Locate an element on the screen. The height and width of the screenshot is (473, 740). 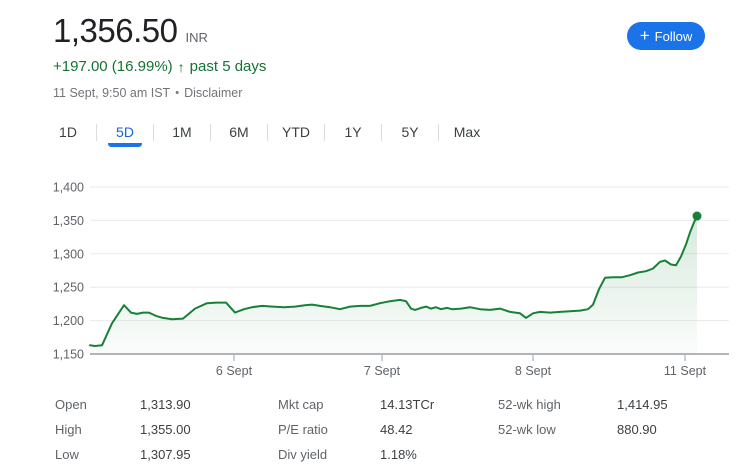
follow-button: + Follow is located at coordinates (666, 36).